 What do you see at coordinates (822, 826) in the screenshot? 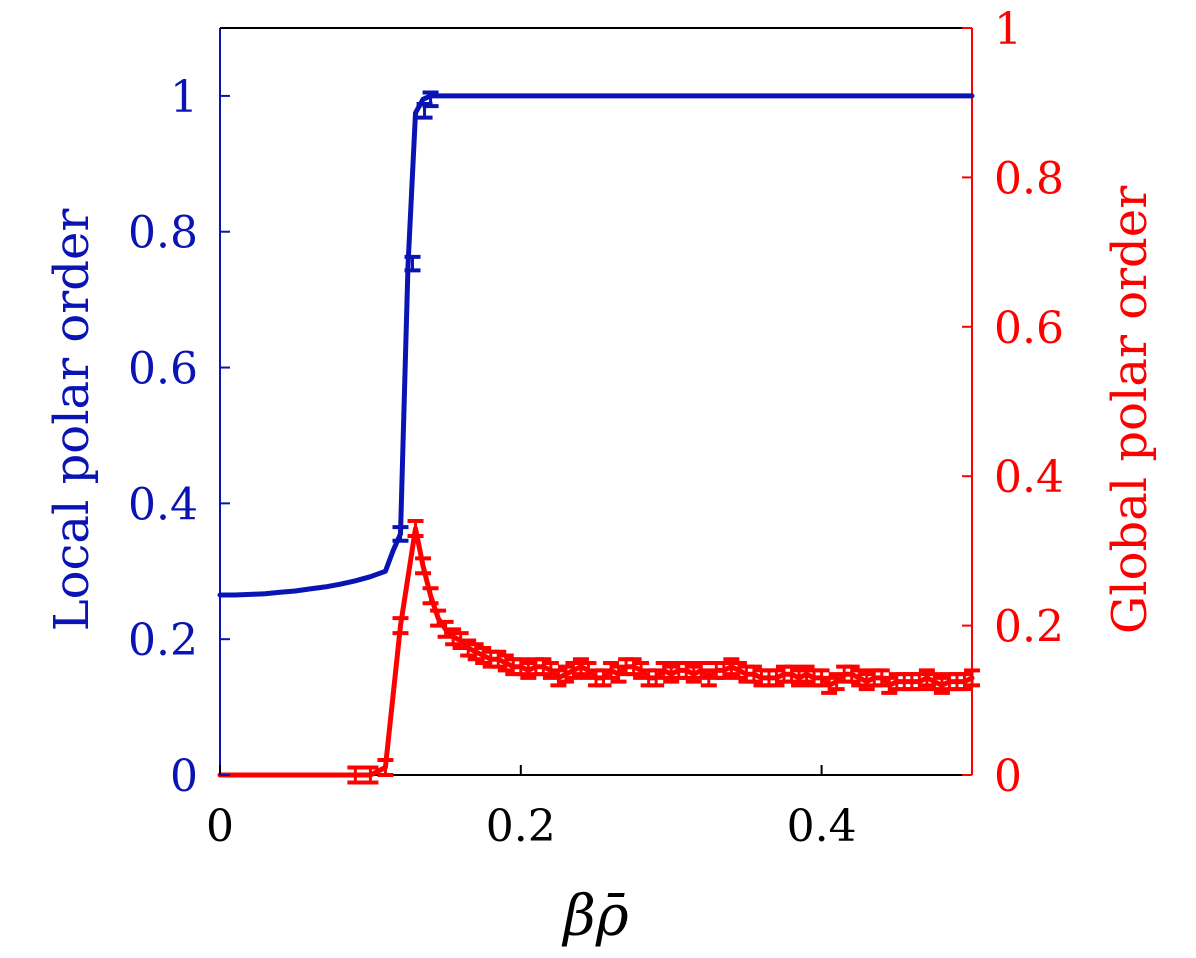
I see `x-tick-label: 0.4` at bounding box center [822, 826].